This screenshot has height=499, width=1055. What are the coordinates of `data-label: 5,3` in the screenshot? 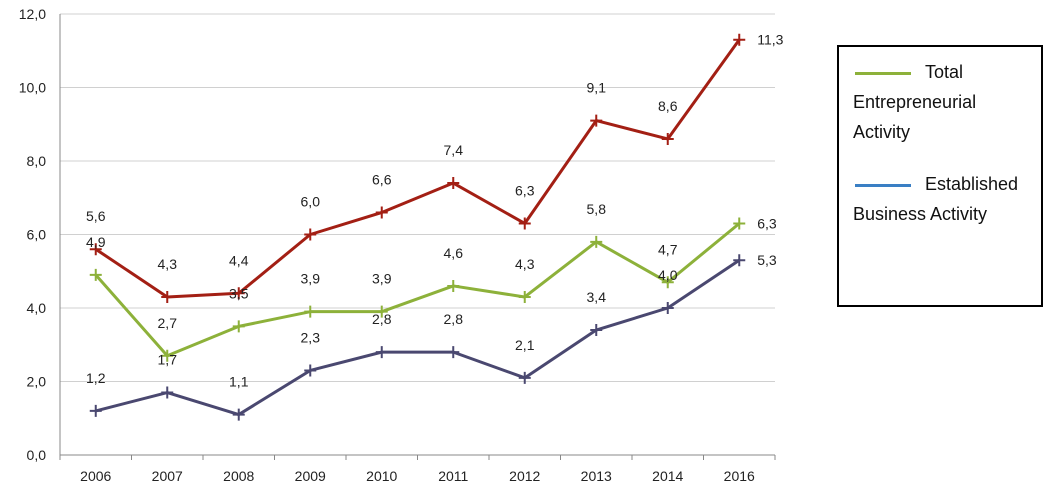 It's located at (767, 260).